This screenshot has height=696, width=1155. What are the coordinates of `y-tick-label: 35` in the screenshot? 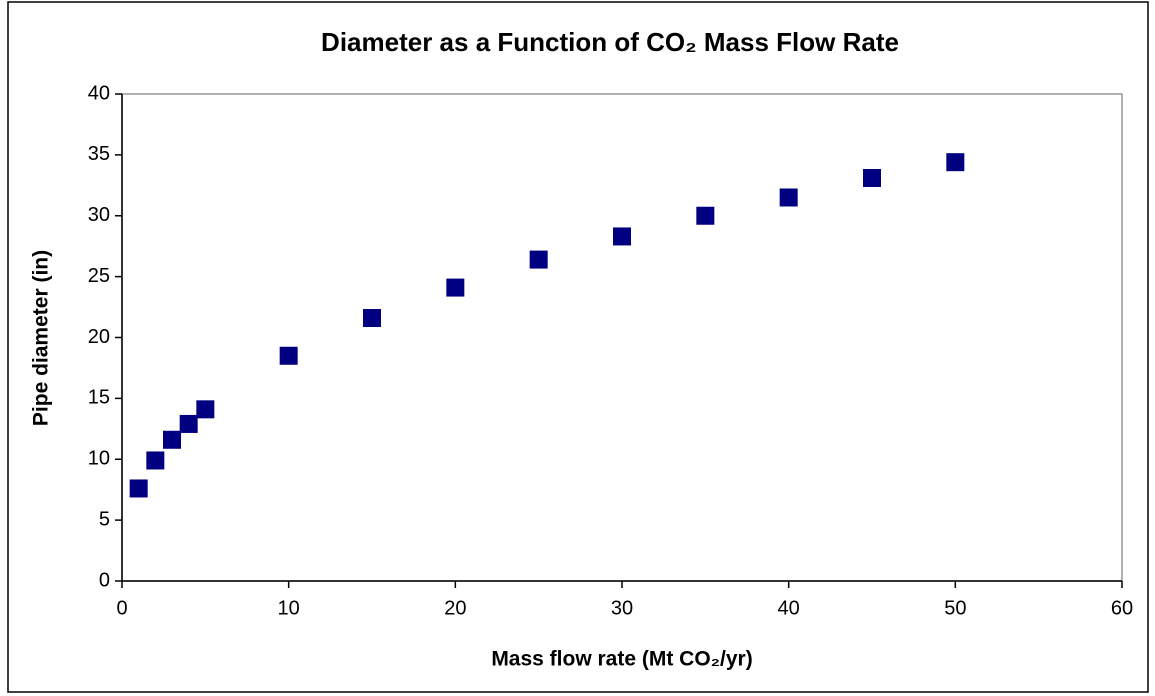 It's located at (99, 154).